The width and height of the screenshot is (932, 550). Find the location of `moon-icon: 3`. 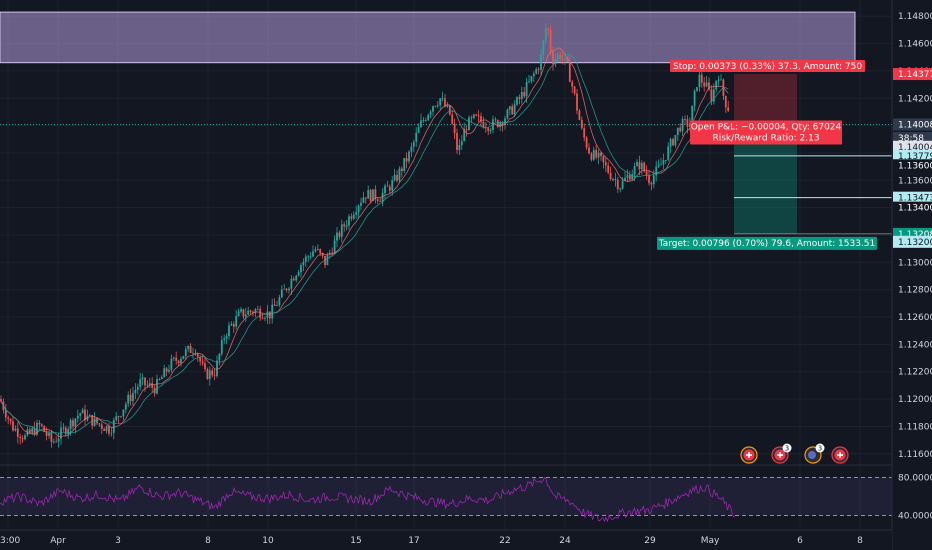

moon-icon: 3 is located at coordinates (814, 453).